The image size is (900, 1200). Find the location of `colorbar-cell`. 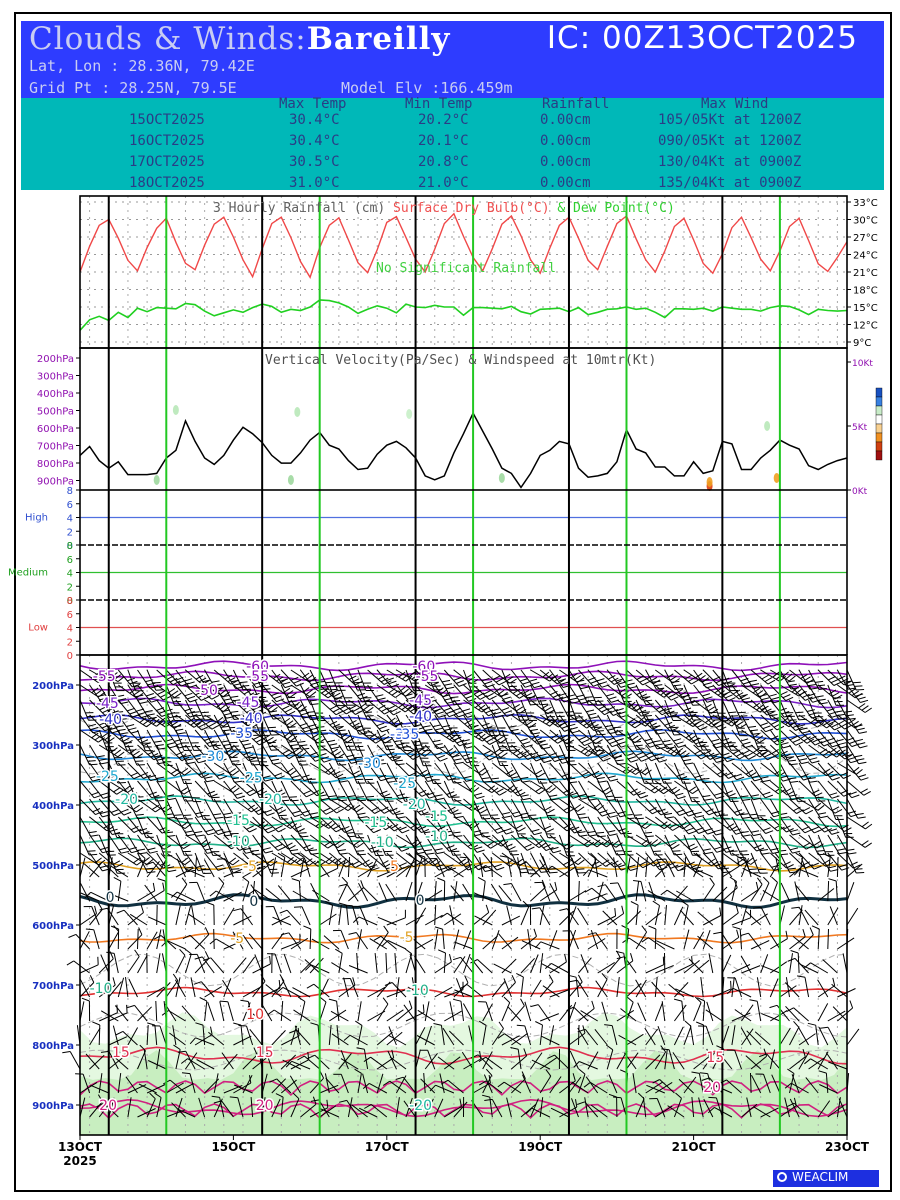

colorbar-cell is located at coordinates (879, 392).